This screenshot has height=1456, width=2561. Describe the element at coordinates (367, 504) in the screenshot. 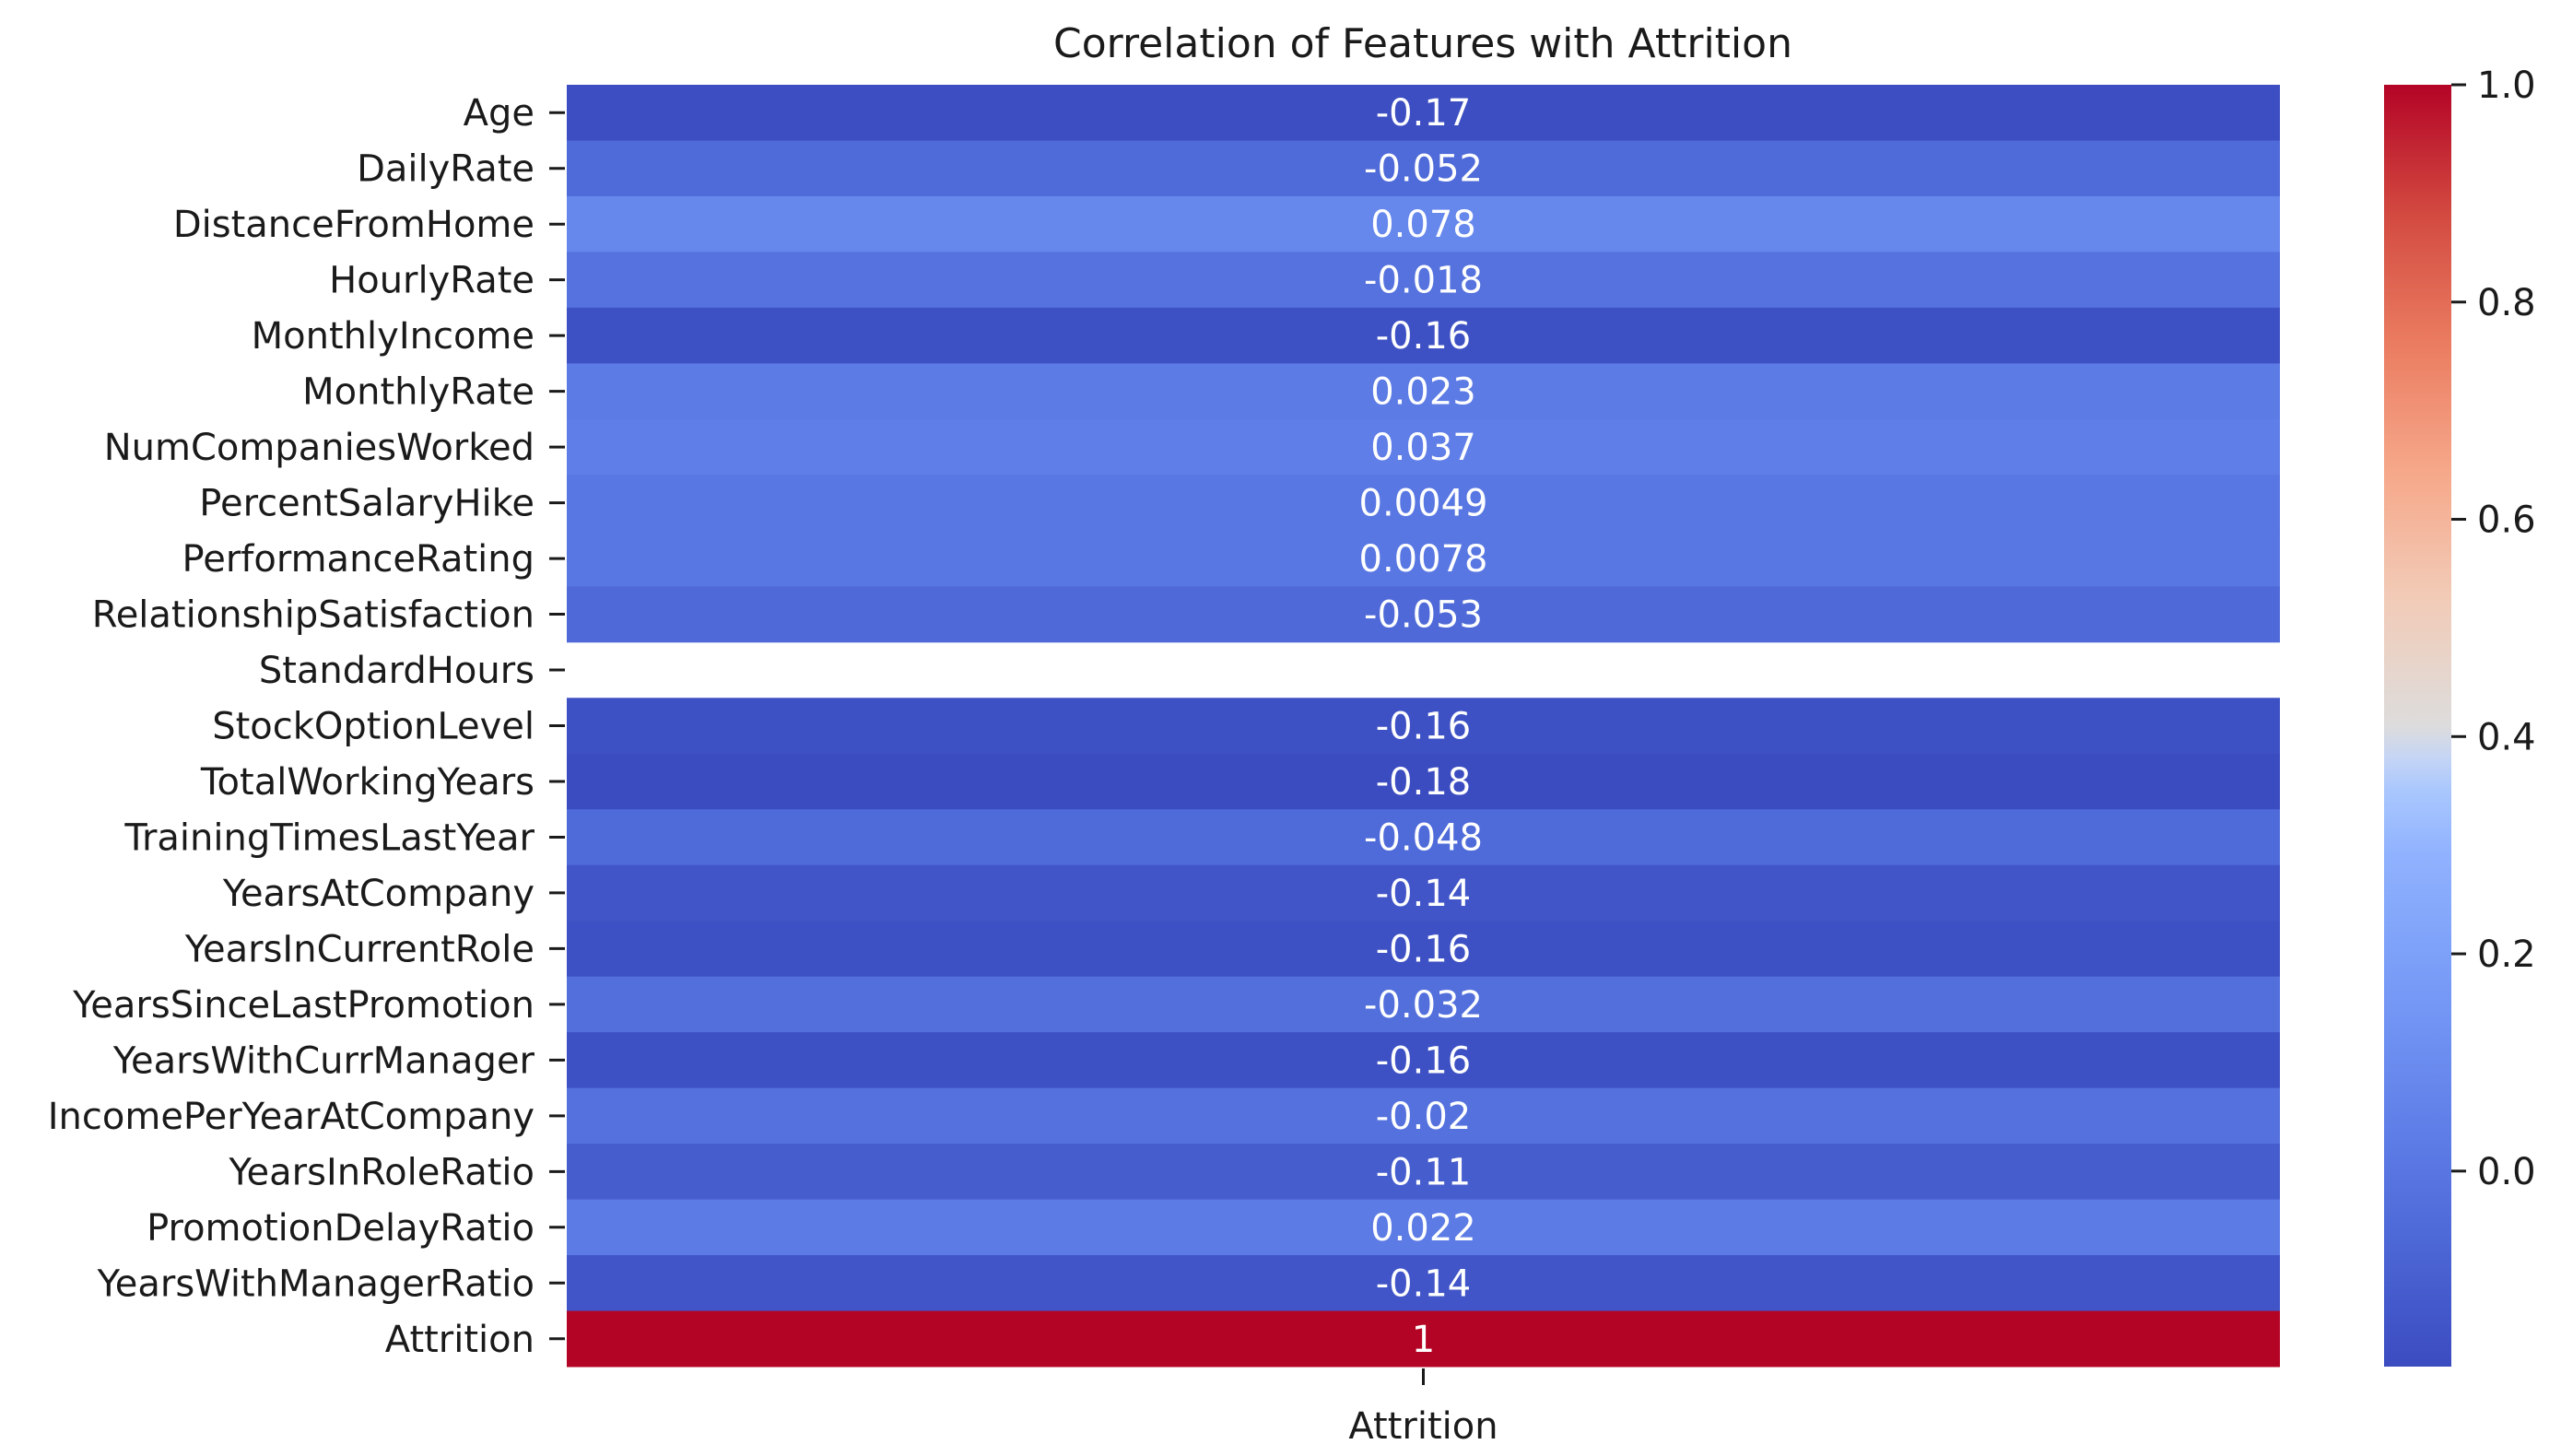

I see `row-tick-label: PercentSalaryHike` at that location.